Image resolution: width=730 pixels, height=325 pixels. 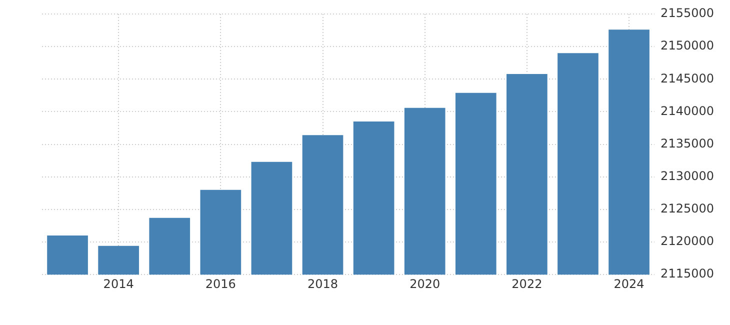 What do you see at coordinates (425, 283) in the screenshot?
I see `x-tick-label: 2020` at bounding box center [425, 283].